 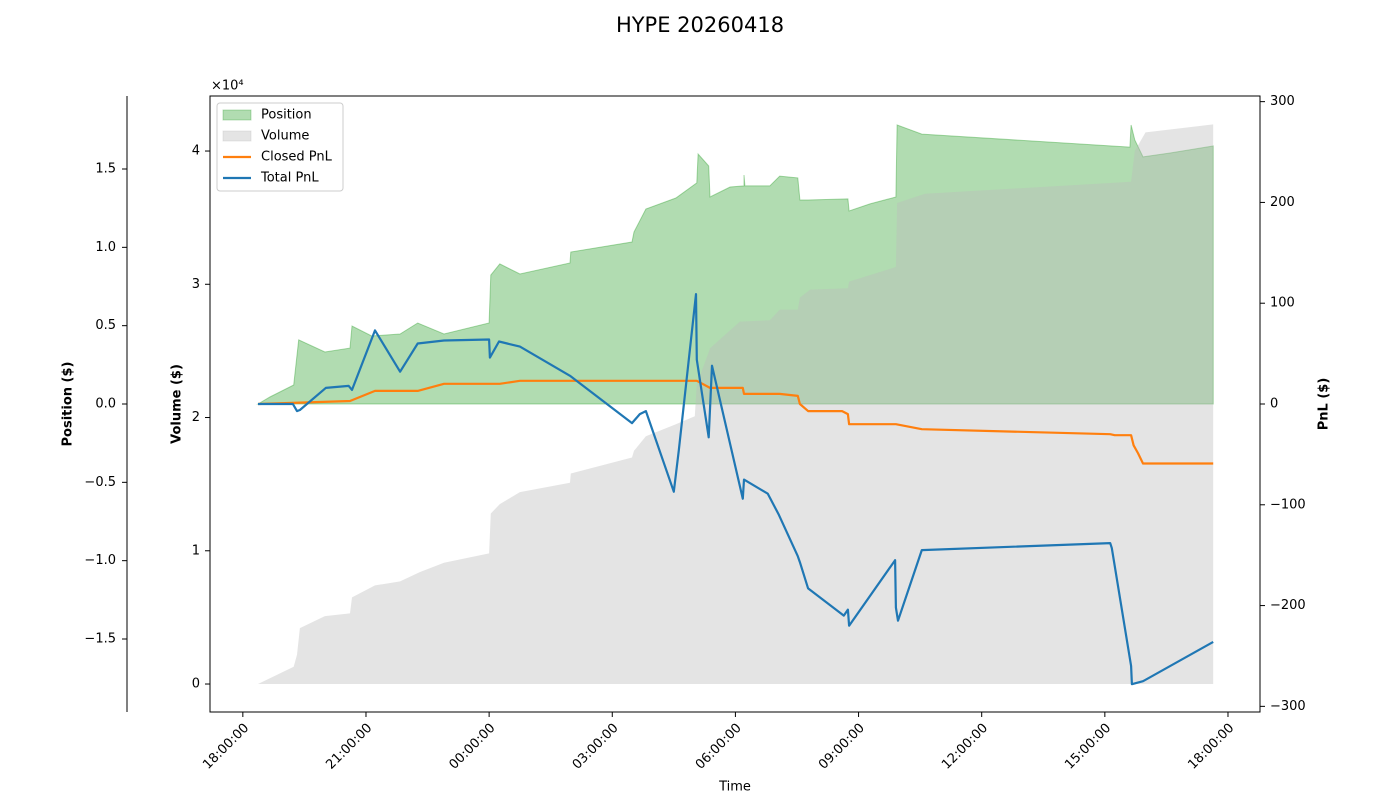 I want to click on y-tick-label: 0.0, so click(x=105, y=404).